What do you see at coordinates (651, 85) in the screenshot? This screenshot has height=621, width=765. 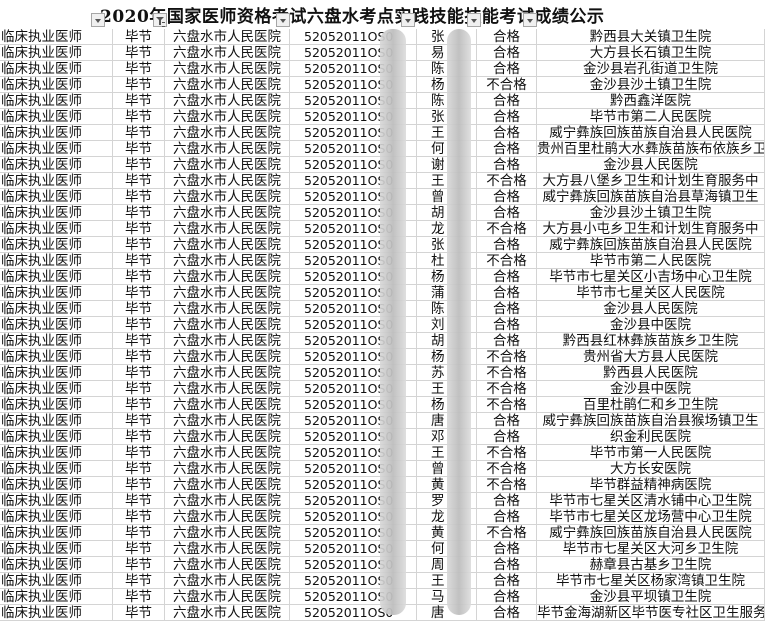 I see `cell-unit: 金沙县沙土镇卫生院` at bounding box center [651, 85].